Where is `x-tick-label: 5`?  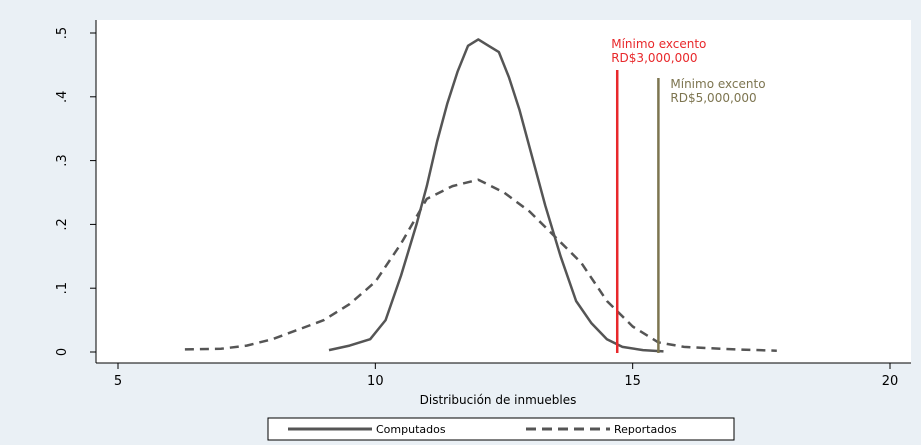 x-tick-label: 5 is located at coordinates (118, 381).